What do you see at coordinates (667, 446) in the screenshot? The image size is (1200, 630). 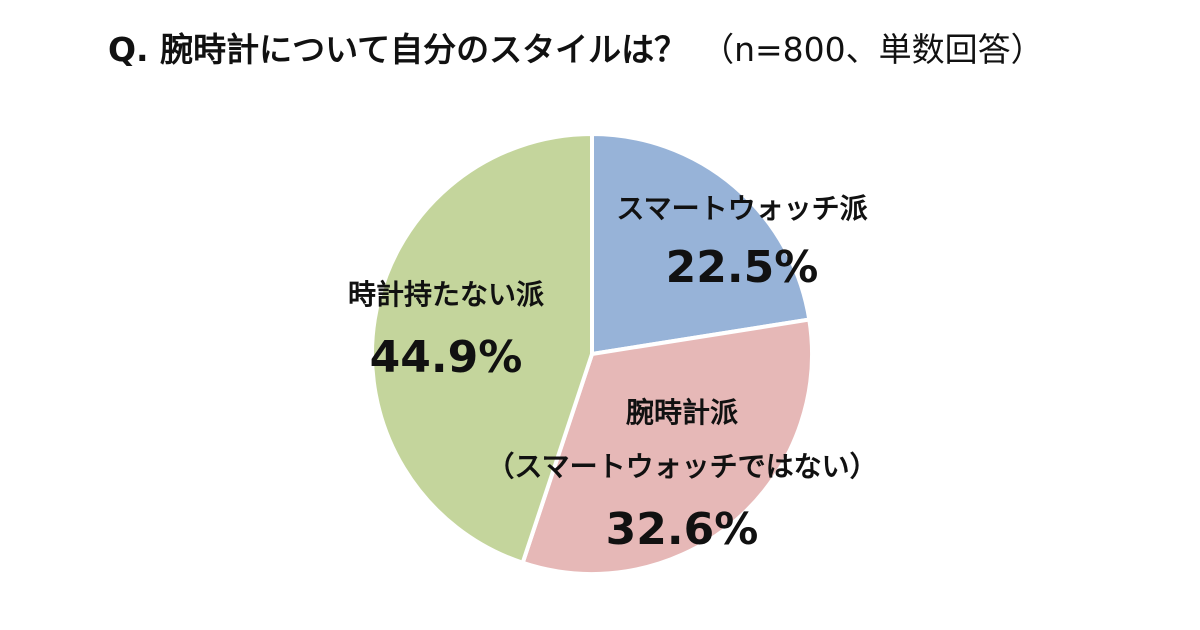 I see `pie-slice-wristwatch` at bounding box center [667, 446].